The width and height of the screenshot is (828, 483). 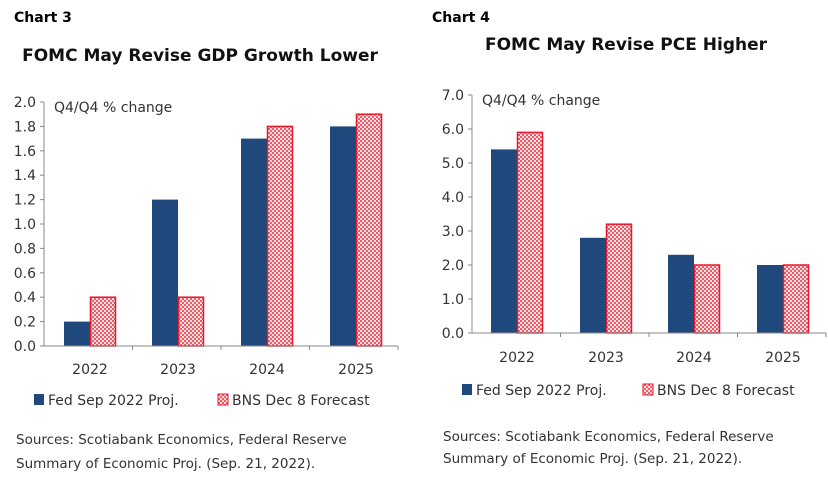 I want to click on y-tick-label: 7.0, so click(x=453, y=96).